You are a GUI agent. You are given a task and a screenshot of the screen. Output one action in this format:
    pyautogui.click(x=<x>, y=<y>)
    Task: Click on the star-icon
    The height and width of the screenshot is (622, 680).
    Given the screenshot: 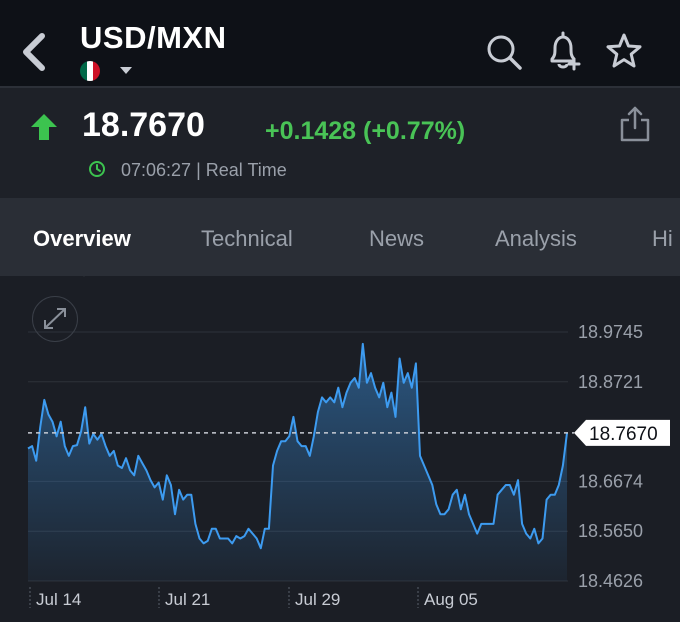 What is the action you would take?
    pyautogui.click(x=624, y=50)
    